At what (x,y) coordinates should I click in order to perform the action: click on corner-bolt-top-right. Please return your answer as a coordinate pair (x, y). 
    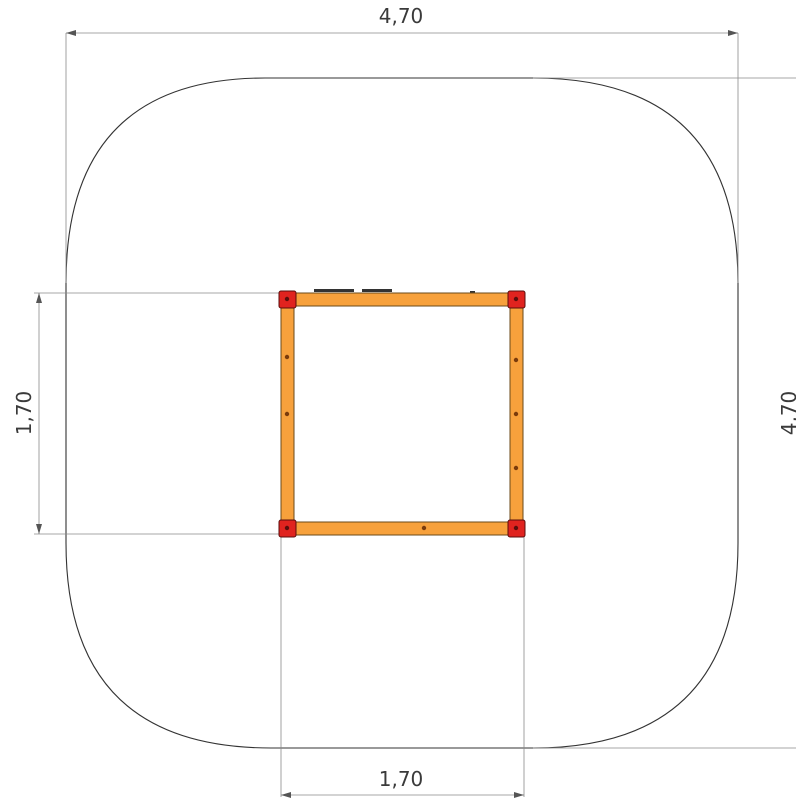
    Looking at the image, I should click on (516, 299).